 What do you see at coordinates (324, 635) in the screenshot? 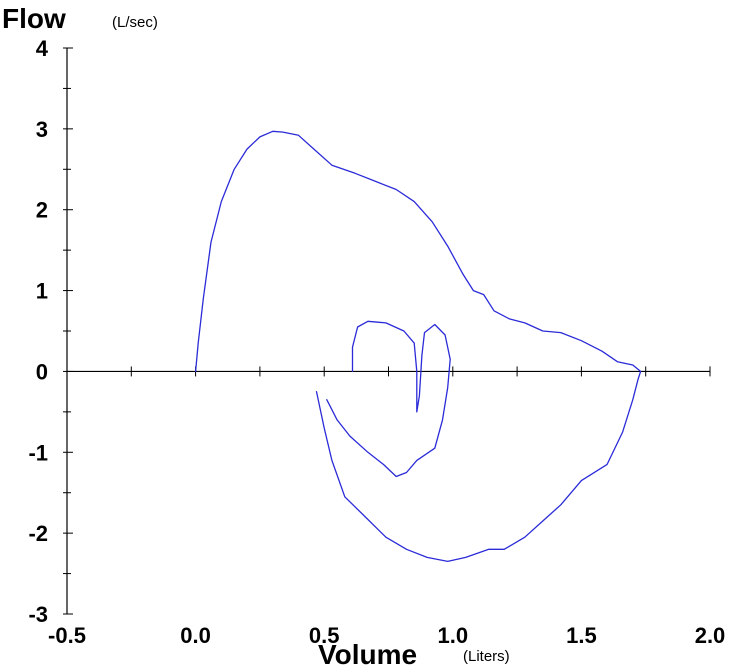
I see `x-tick-label: 0.5` at bounding box center [324, 635].